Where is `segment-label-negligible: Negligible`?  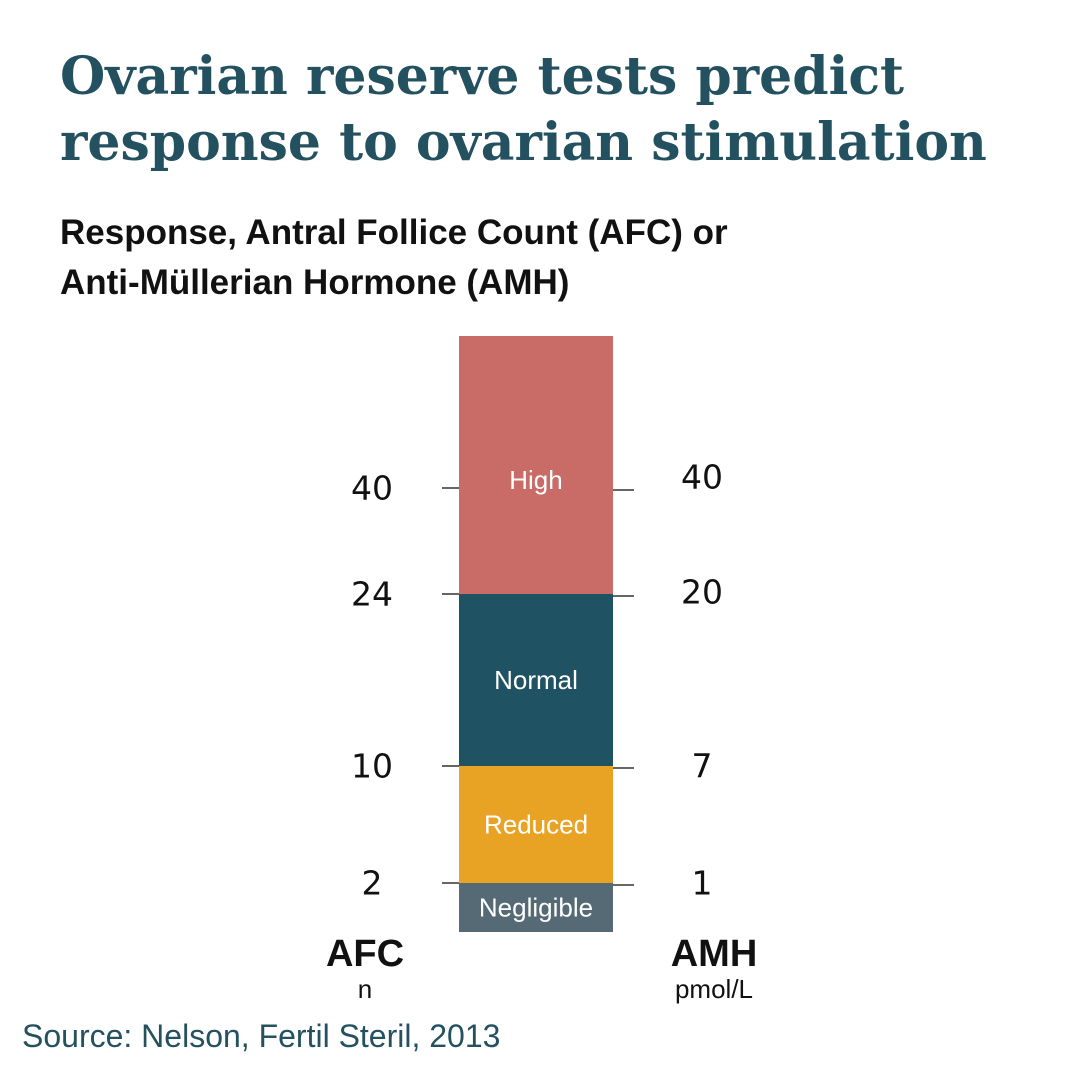 segment-label-negligible: Negligible is located at coordinates (536, 908).